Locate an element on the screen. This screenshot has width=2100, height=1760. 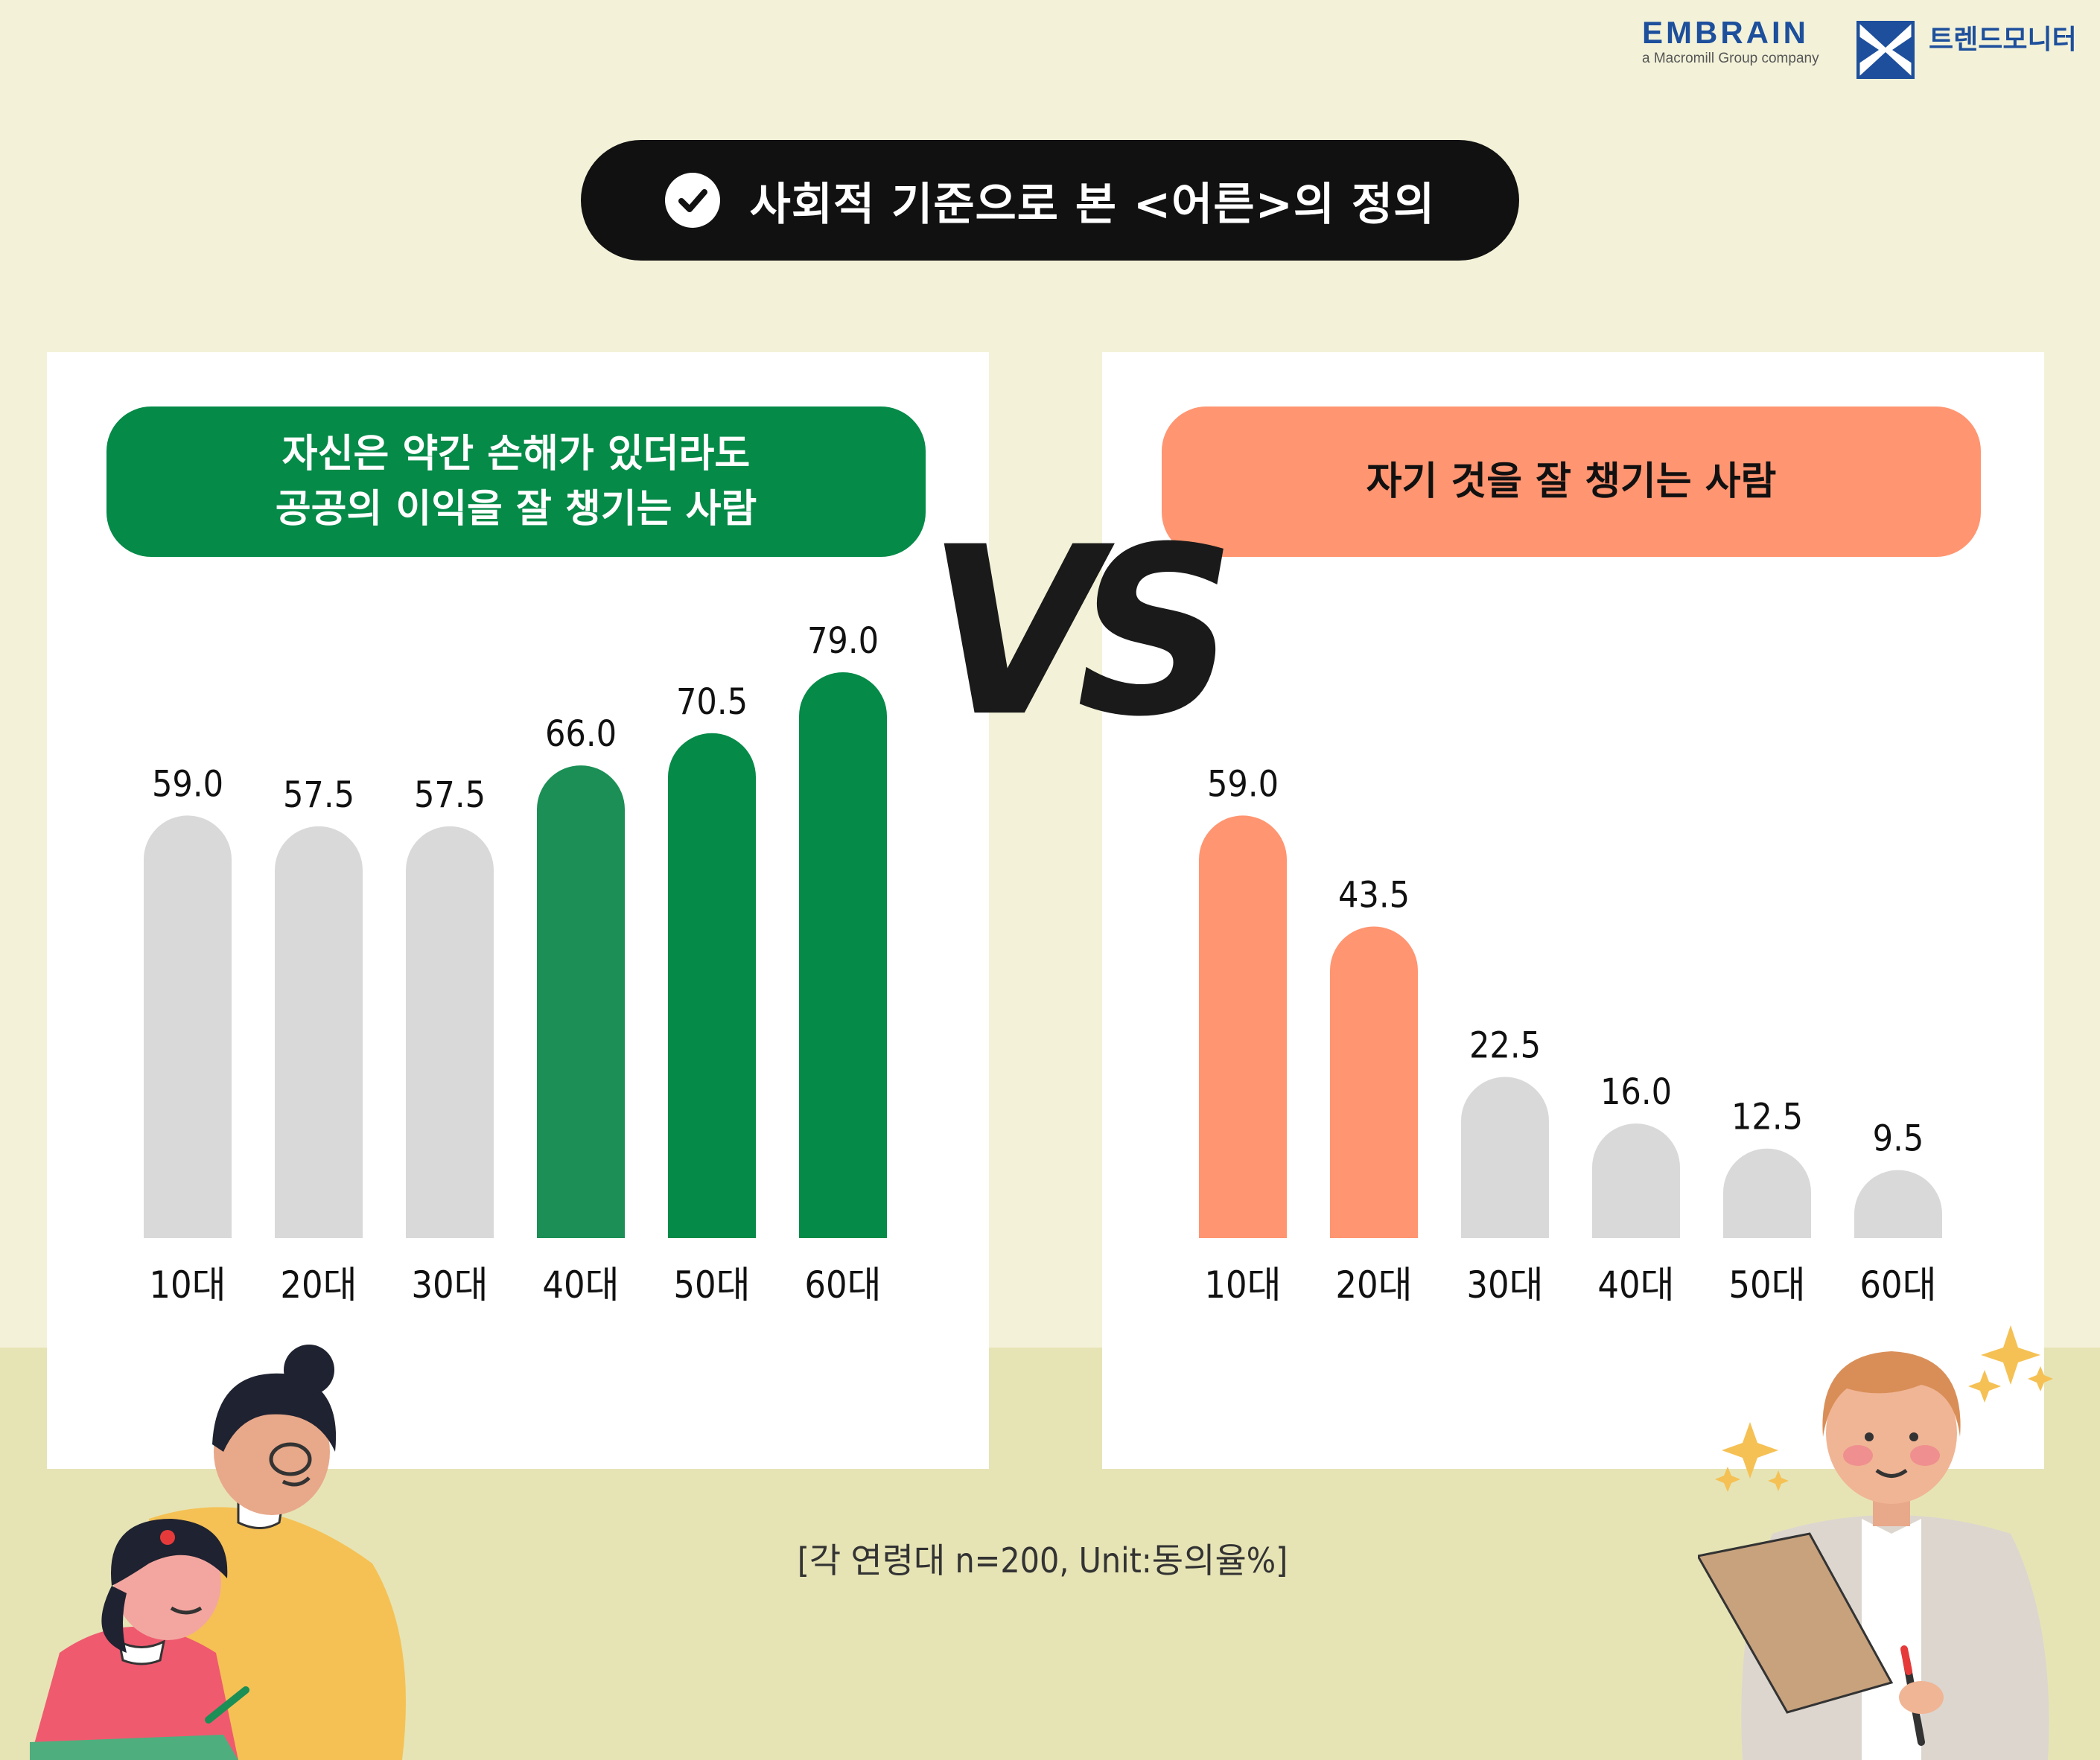
left-category-label-5: 60대 is located at coordinates (842, 1285).